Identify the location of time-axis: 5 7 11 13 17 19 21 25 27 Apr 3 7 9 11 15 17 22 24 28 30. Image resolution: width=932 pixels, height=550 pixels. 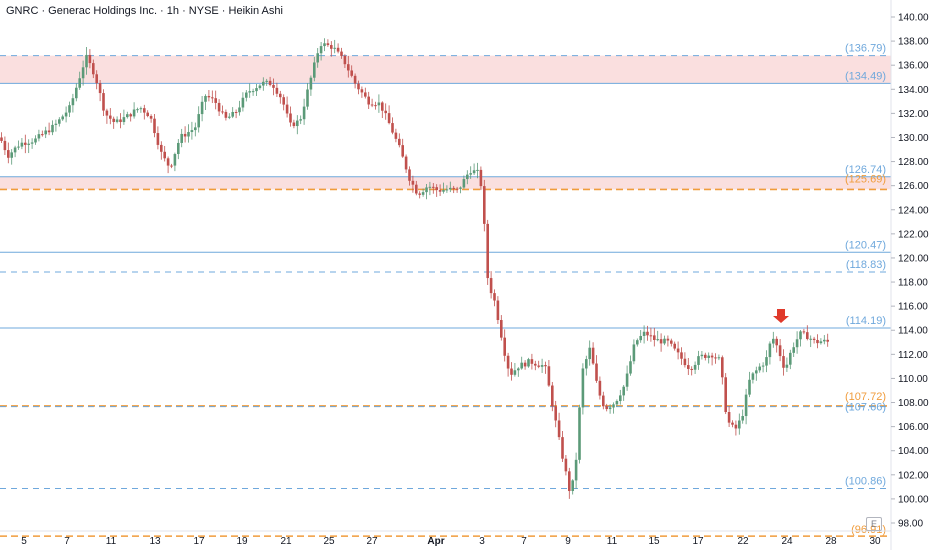
(451, 541).